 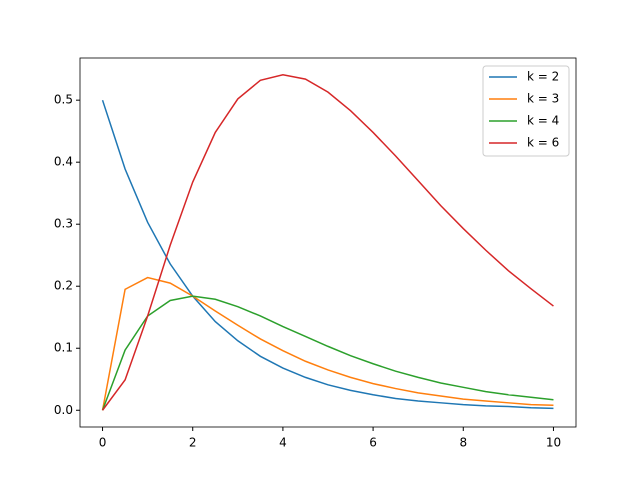 What do you see at coordinates (63, 100) in the screenshot?
I see `y-tick-label: 0.5` at bounding box center [63, 100].